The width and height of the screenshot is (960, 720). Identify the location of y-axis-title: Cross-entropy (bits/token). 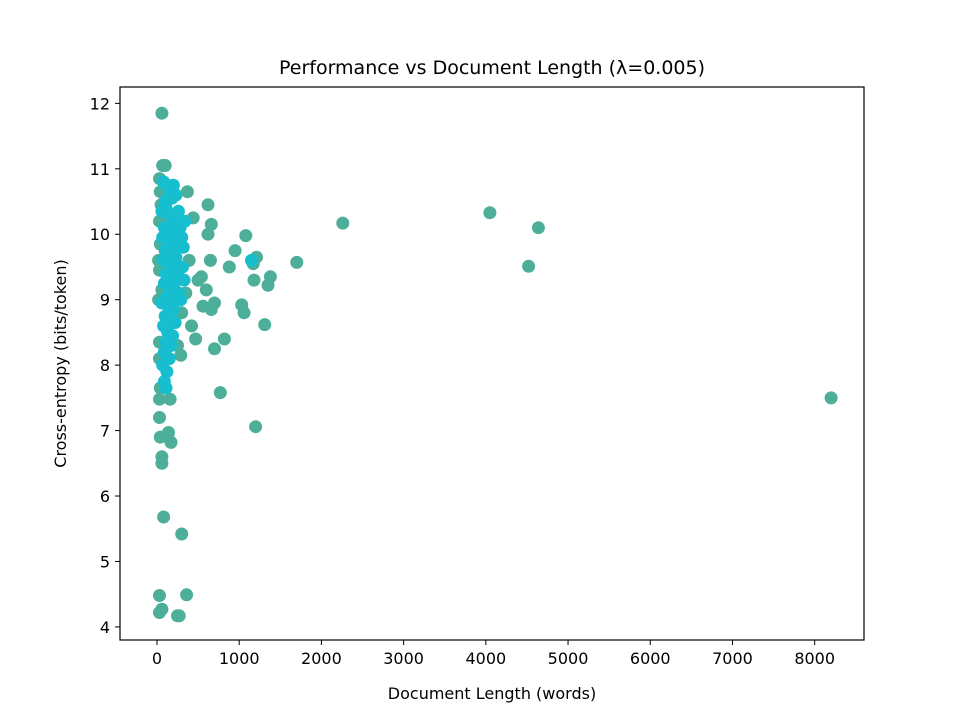
(60, 363).